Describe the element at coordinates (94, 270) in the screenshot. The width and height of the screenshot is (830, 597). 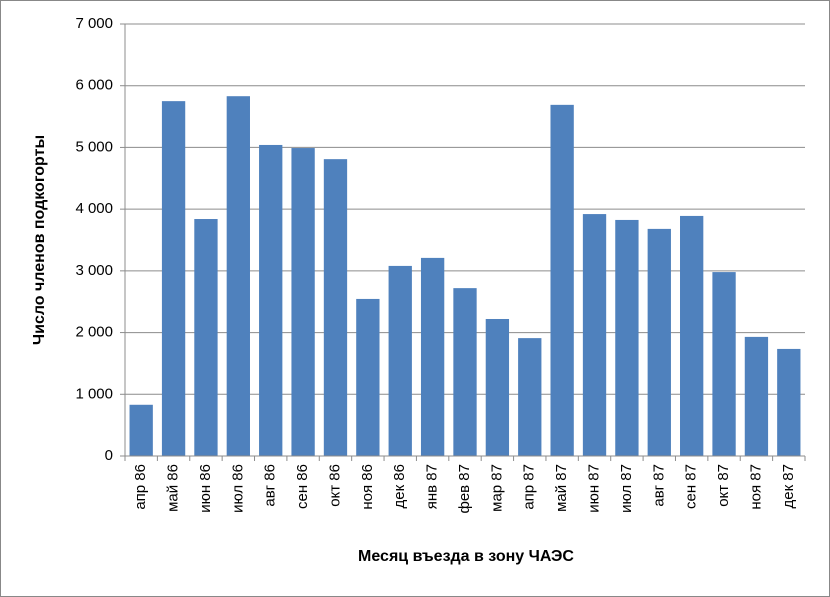
I see `y-tick-label: 3 000` at that location.